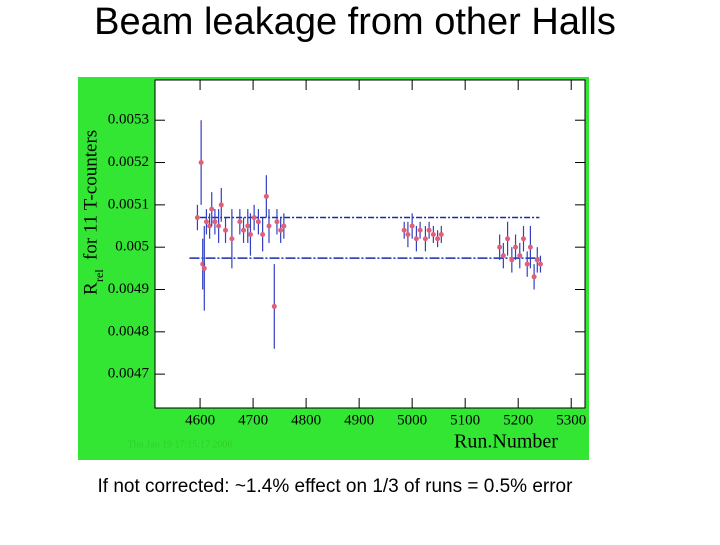 Image resolution: width=720 pixels, height=545 pixels. I want to click on y-tick-label: 0.0049, so click(128, 289).